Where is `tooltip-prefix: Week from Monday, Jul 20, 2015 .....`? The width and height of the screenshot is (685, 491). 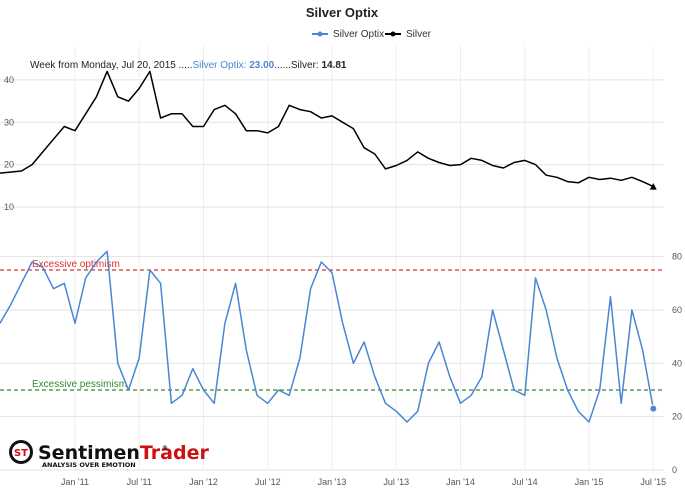
tooltip-prefix: Week from Monday, Jul 20, 2015 ..... is located at coordinates (111, 65).